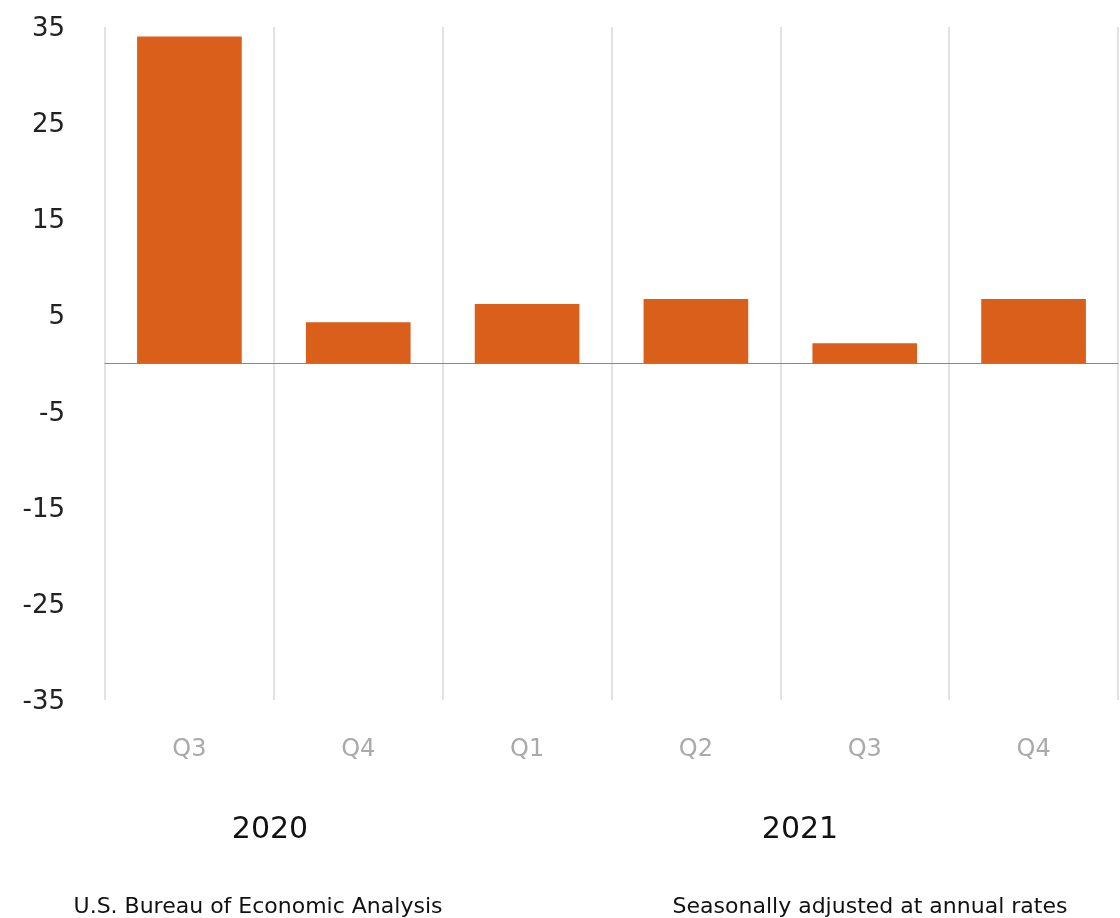  I want to click on y-tick-label: -15, so click(43, 507).